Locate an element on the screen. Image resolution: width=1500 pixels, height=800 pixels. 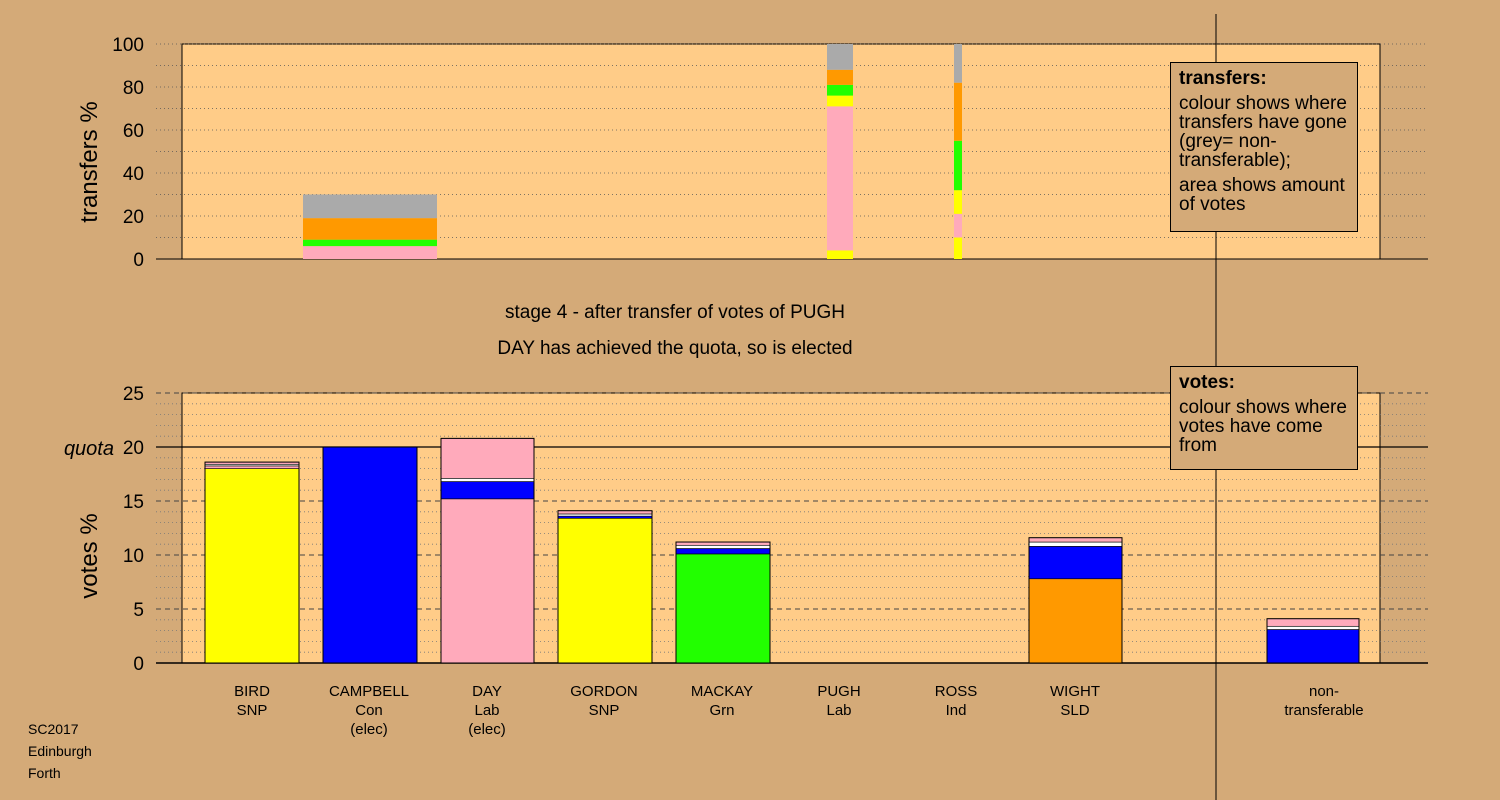
candidate-name: BIRD is located at coordinates (252, 691).